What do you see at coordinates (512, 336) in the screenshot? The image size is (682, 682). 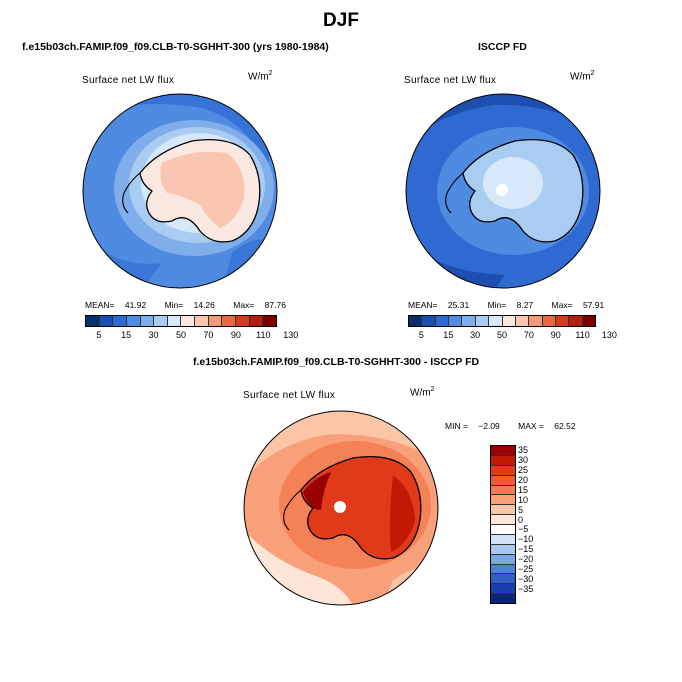 I see `panel-2-colorbar-ticks: 5 15 30 50 70 90 110 130` at bounding box center [512, 336].